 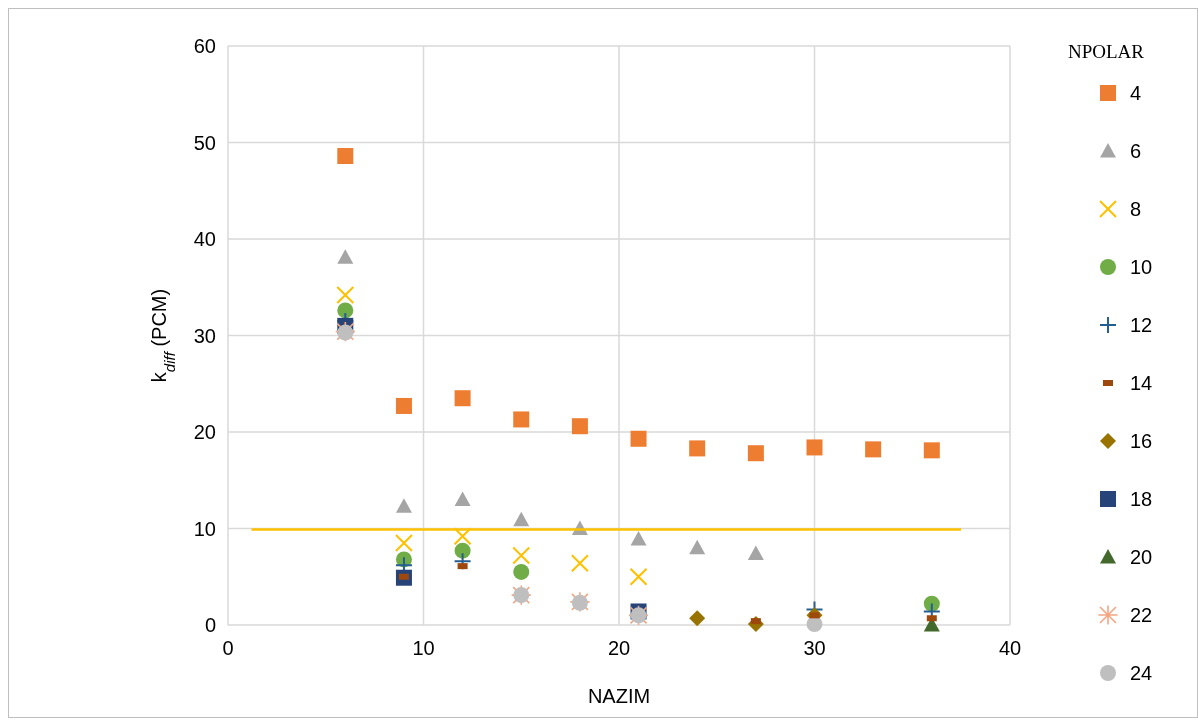 I want to click on y-tick-label: 60, so click(x=204, y=46).